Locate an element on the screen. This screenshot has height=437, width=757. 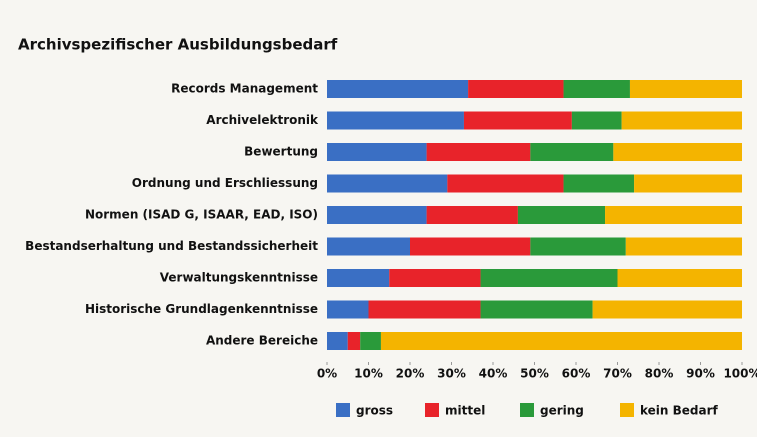
x-tick-label: 20% is located at coordinates (410, 374).